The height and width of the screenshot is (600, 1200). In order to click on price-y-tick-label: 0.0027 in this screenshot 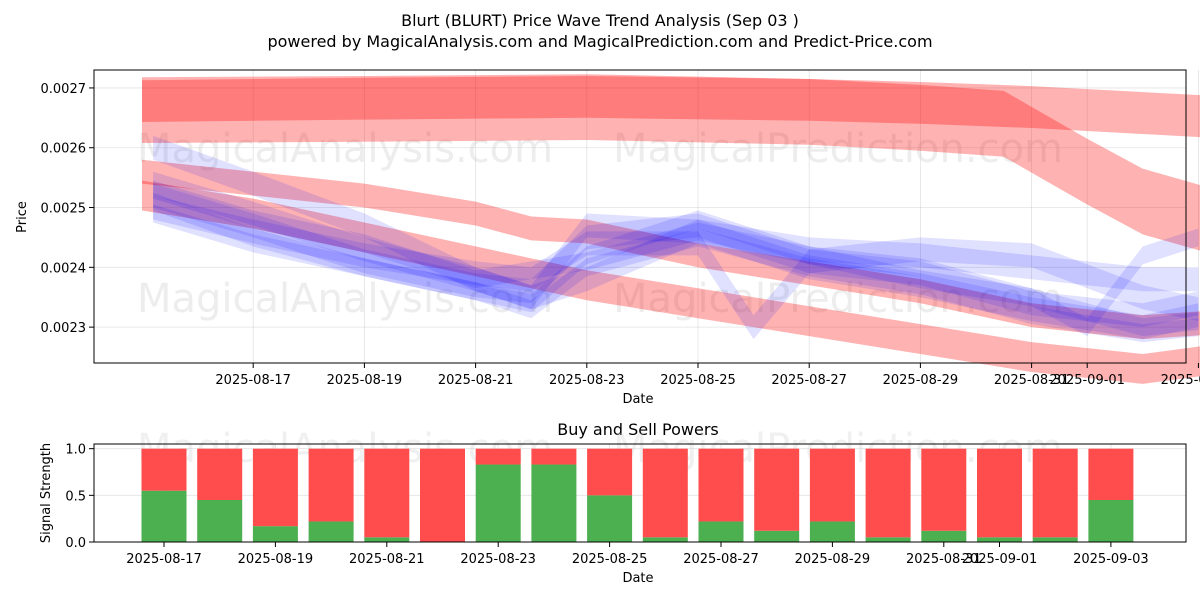, I will do `click(64, 89)`.